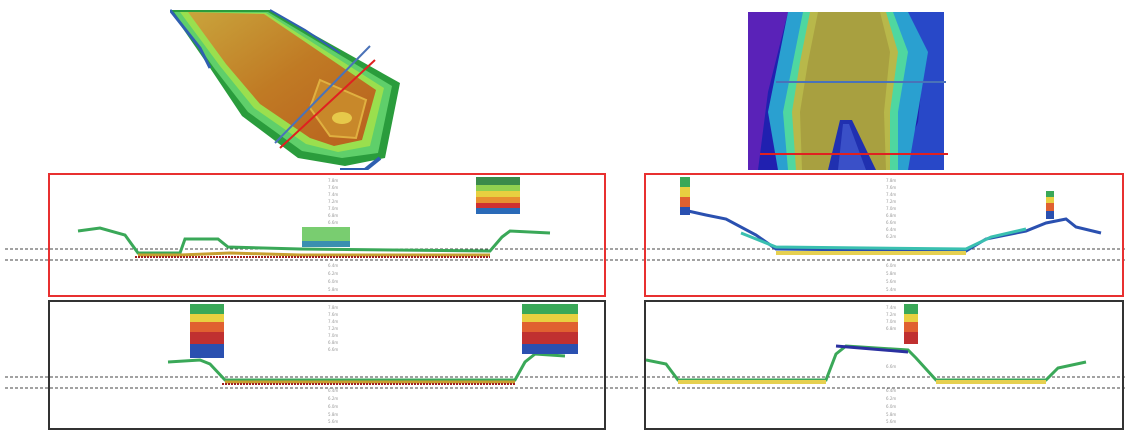 The width and height of the screenshot is (1130, 430). I want to click on vegetation-cluster, so click(498, 195).